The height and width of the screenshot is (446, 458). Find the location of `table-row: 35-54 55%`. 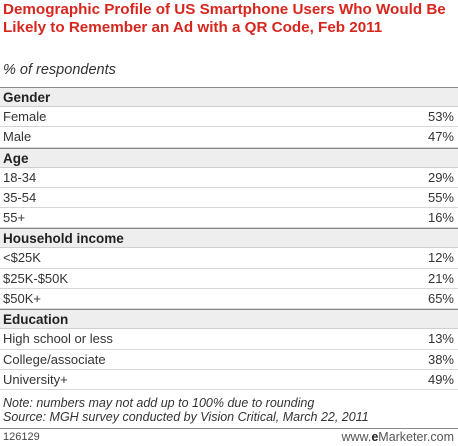

table-row: 35-54 55% is located at coordinates (229, 198).